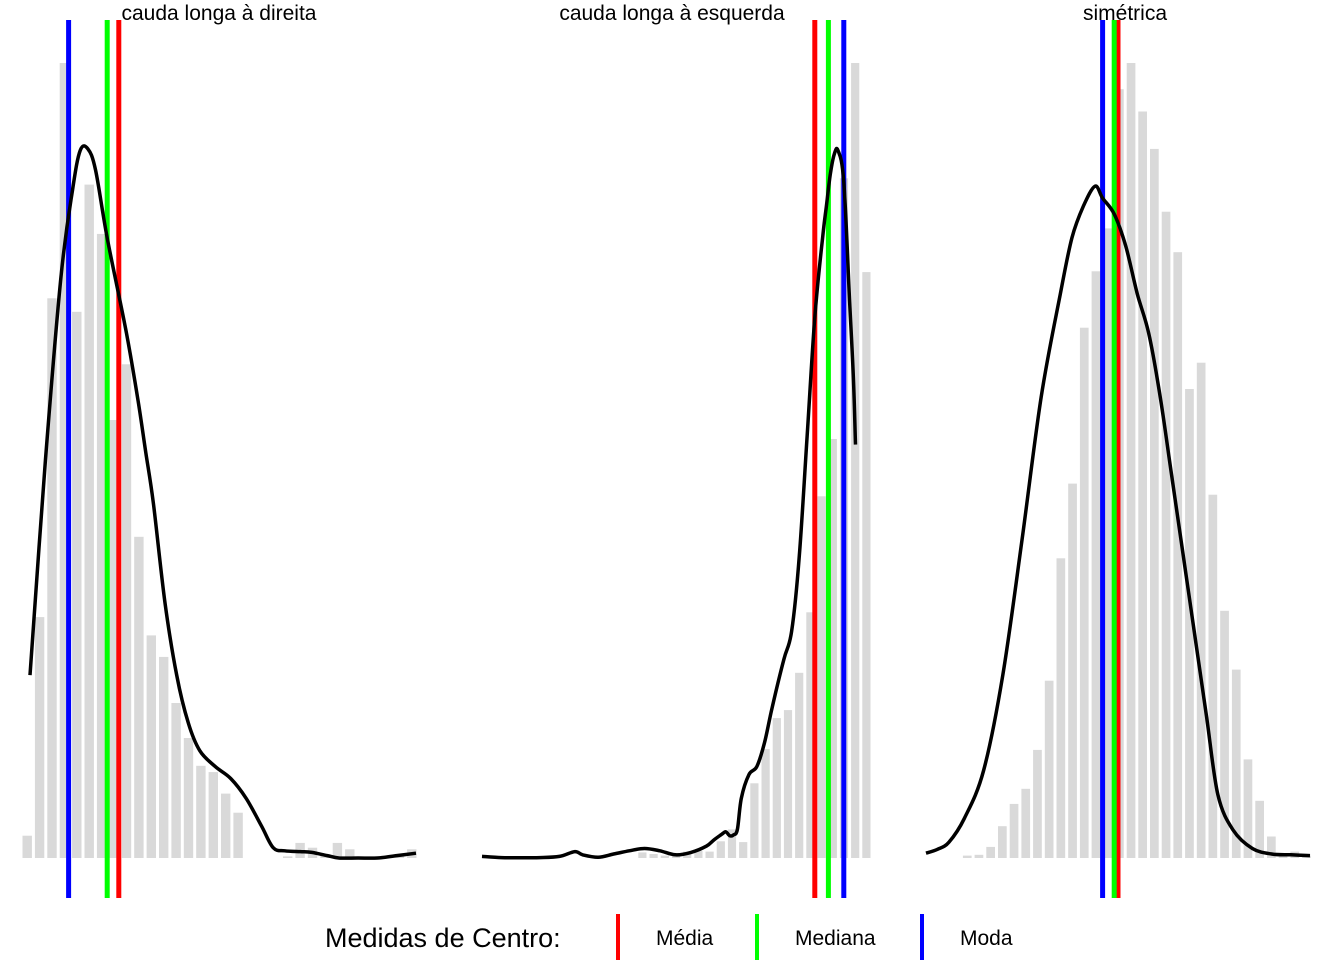 The height and width of the screenshot is (960, 1344). What do you see at coordinates (219, 13) in the screenshot?
I see `panel-title: cauda longa à direita` at bounding box center [219, 13].